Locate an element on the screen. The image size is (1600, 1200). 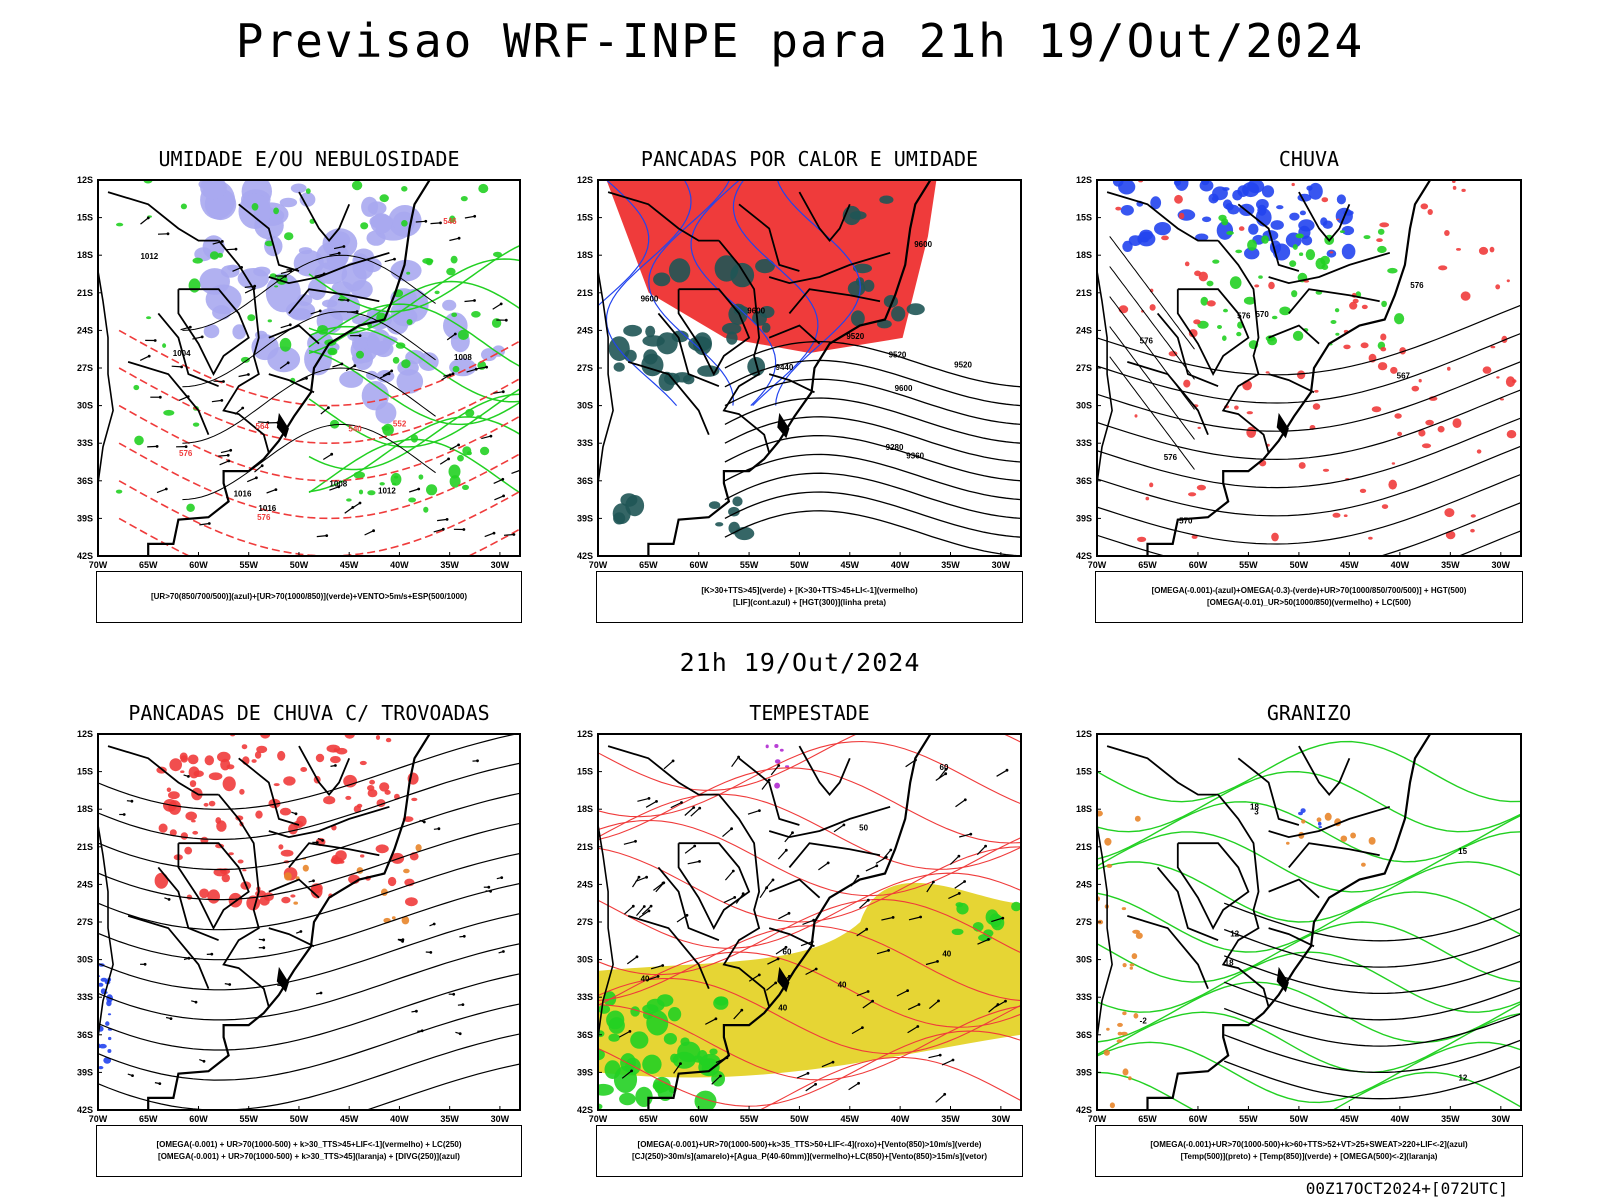
lat-tick-label: 18S is located at coordinates (1084, 255).